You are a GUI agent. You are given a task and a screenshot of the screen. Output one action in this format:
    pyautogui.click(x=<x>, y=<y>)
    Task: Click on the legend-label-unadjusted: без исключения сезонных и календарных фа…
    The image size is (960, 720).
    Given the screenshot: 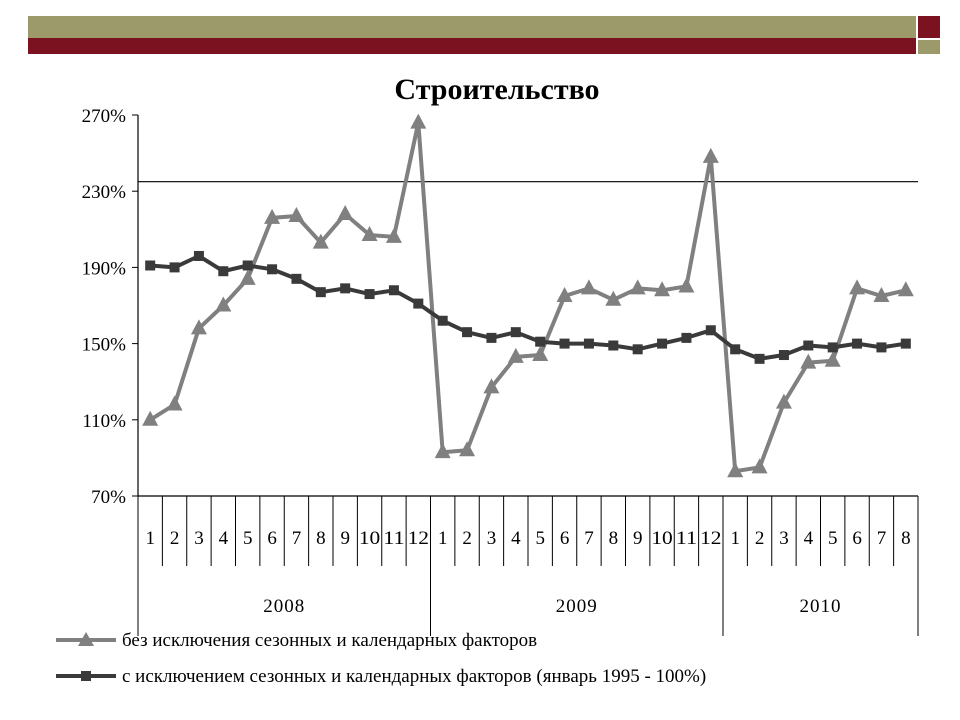 What is the action you would take?
    pyautogui.click(x=329, y=640)
    